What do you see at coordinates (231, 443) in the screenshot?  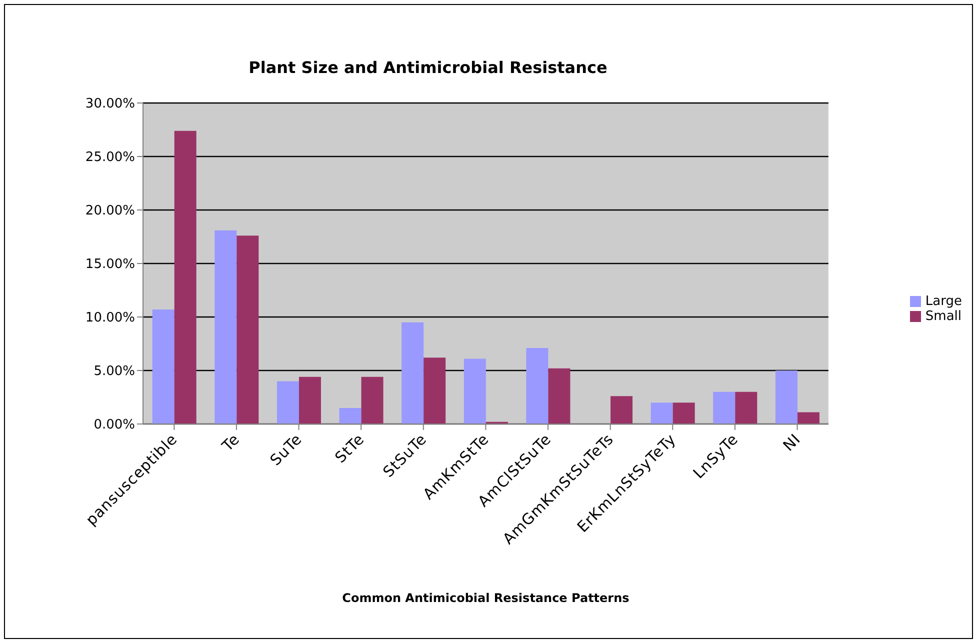 I see `x-tick-label: Te` at bounding box center [231, 443].